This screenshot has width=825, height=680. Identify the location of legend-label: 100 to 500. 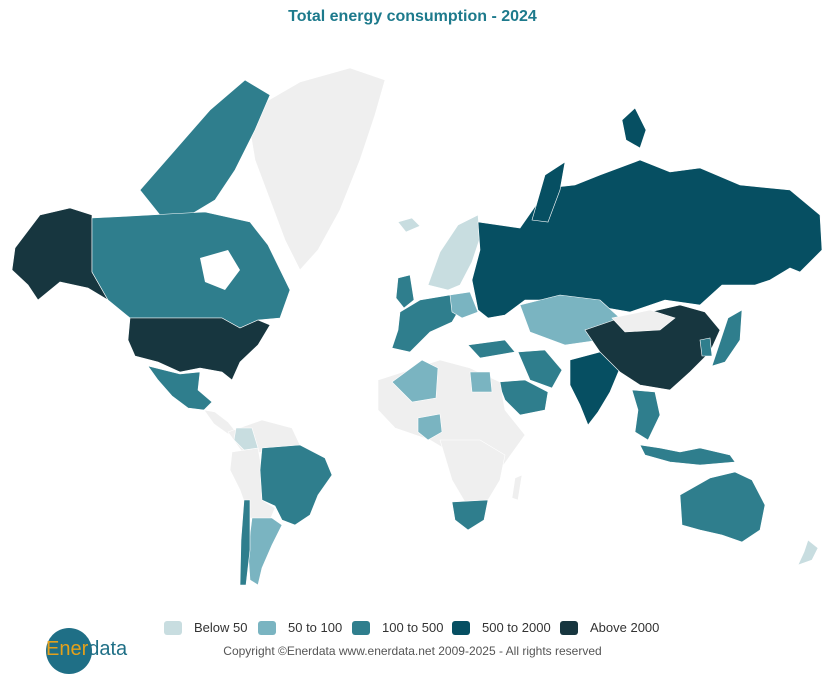
(413, 627).